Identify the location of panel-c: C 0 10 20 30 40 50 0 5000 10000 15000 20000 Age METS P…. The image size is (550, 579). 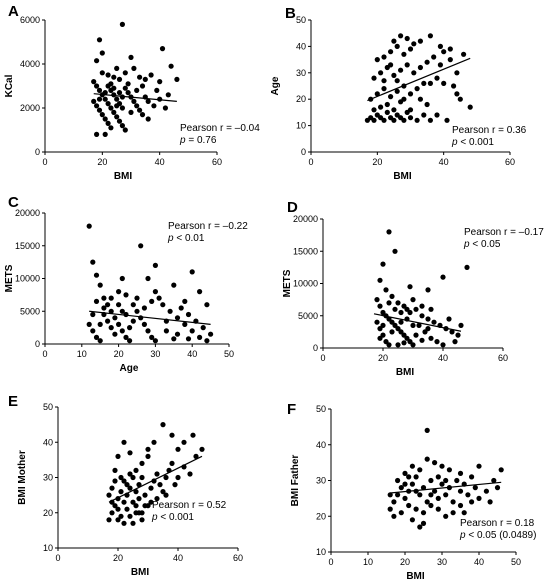
(126, 284).